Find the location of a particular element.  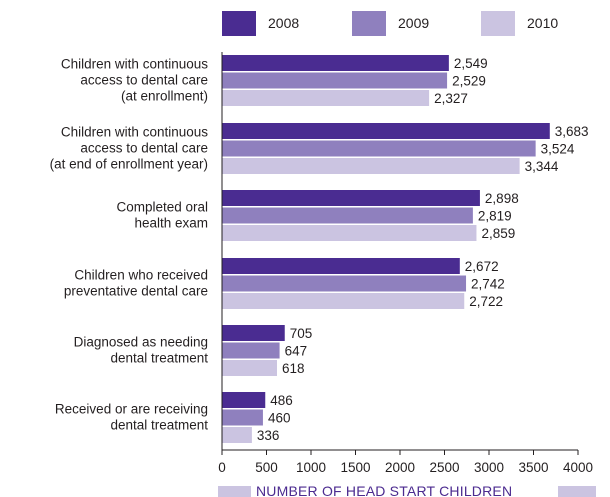

x-tick-label-0: 0 is located at coordinates (222, 467).